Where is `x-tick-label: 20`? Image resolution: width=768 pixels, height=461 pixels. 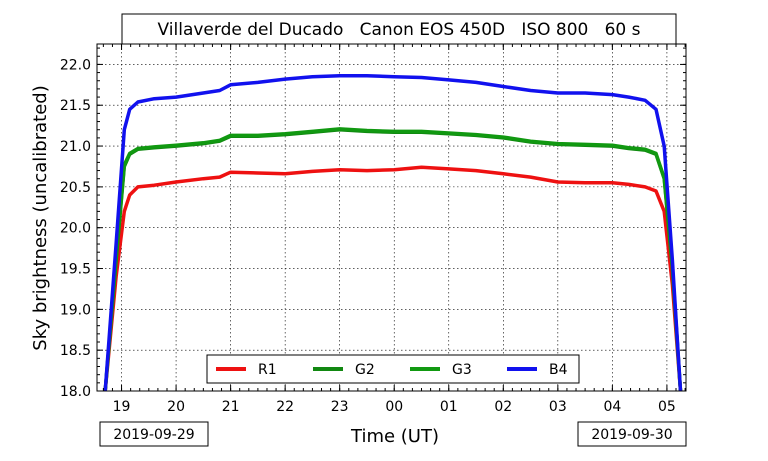
x-tick-label: 20 is located at coordinates (176, 407).